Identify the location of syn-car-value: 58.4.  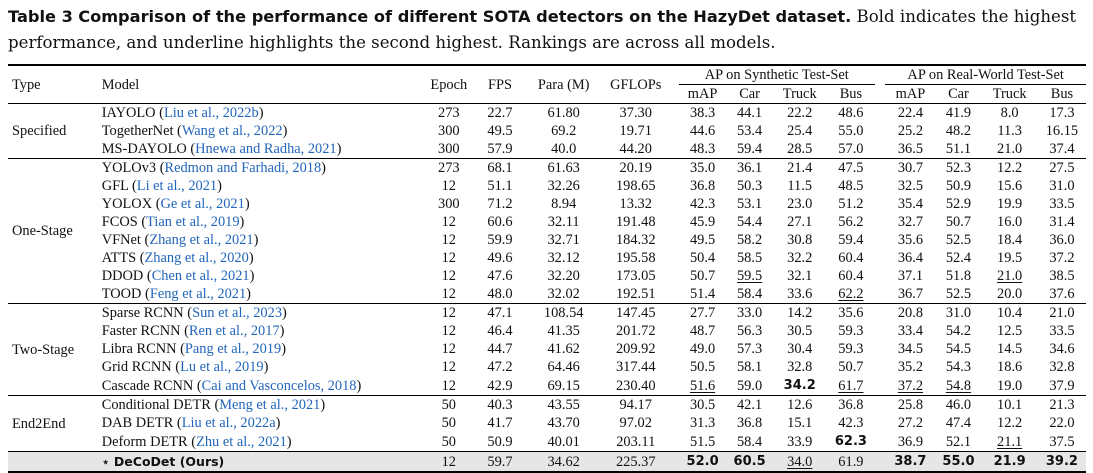
(749, 294).